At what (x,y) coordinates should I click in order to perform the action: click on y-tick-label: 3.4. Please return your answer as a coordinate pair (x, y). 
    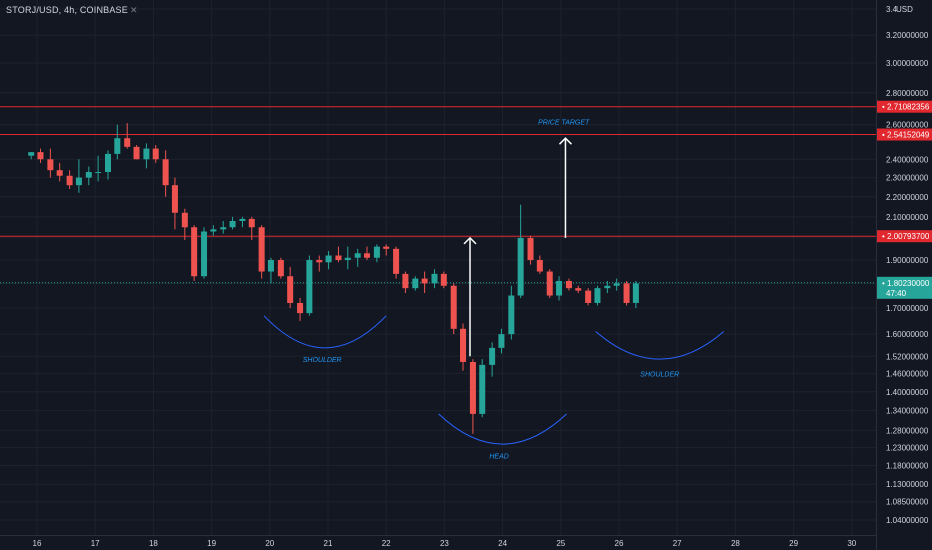
    Looking at the image, I should click on (892, 9).